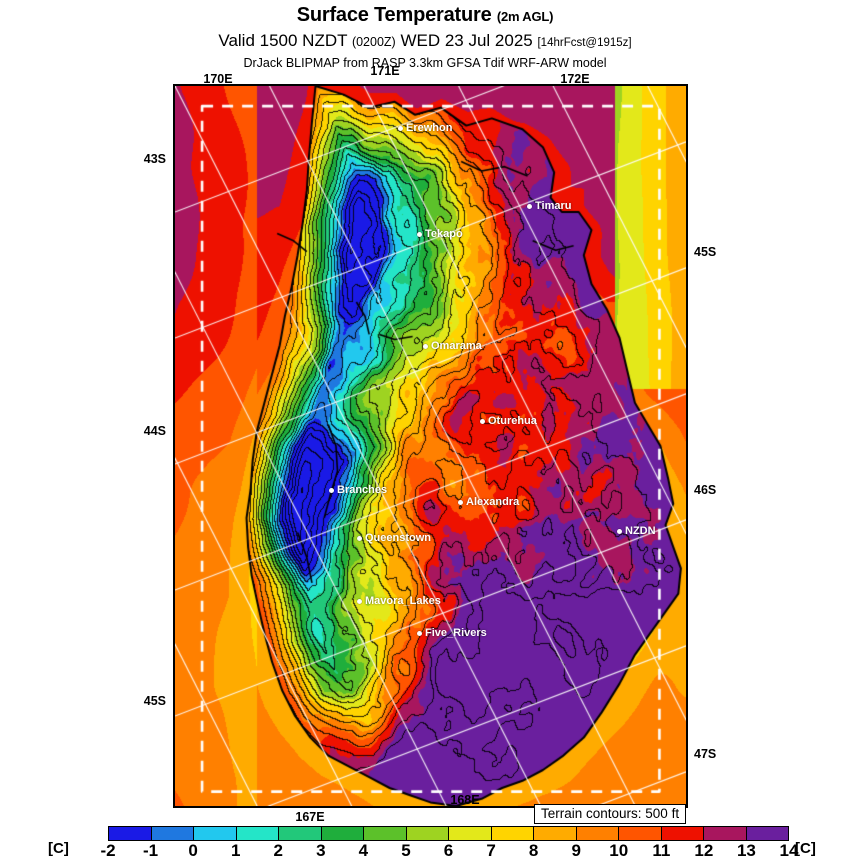 Image resolution: width=850 pixels, height=861 pixels. Describe the element at coordinates (363, 850) in the screenshot. I see `colorbar-tick-4: 4` at that location.